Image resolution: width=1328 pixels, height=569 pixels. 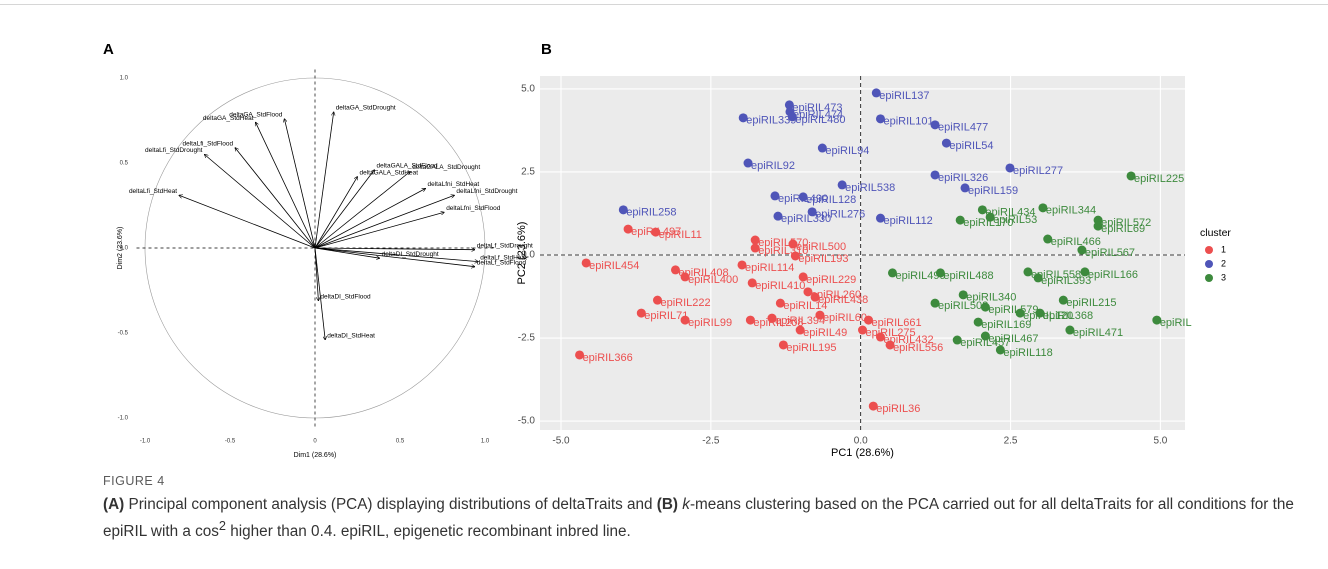 I want to click on x-tick-label: 0, so click(x=315, y=442).